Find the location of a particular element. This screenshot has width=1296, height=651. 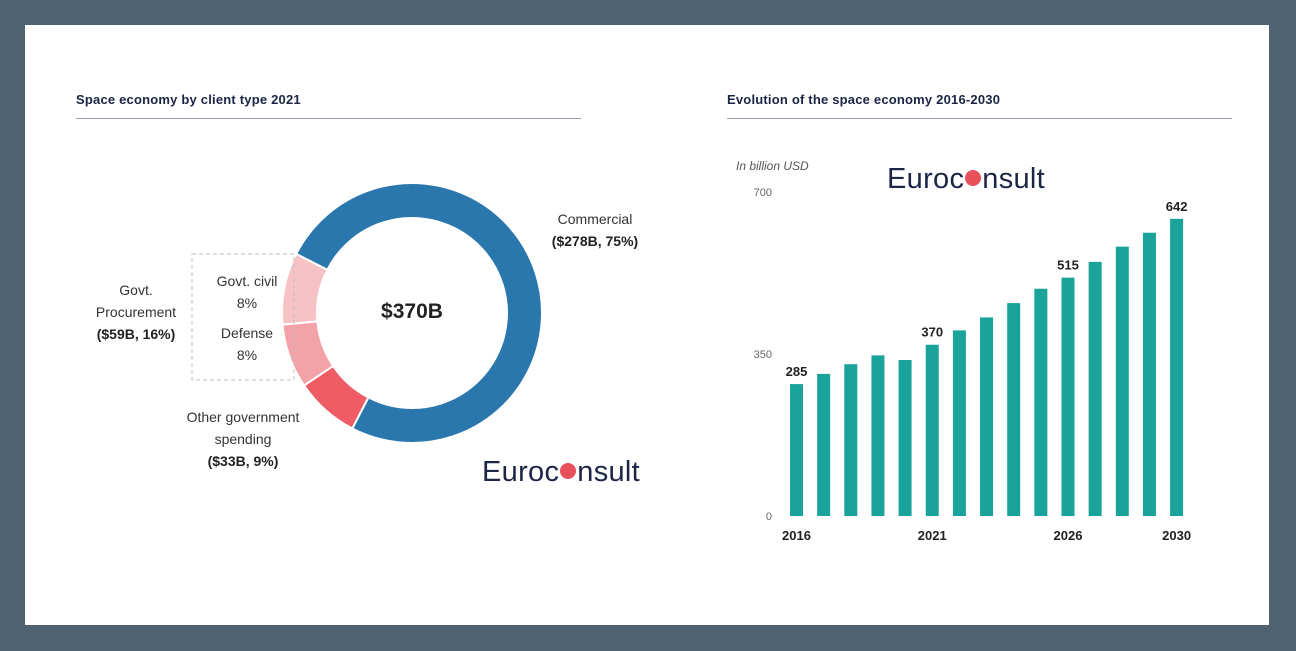

bar-2022 is located at coordinates (959, 423).